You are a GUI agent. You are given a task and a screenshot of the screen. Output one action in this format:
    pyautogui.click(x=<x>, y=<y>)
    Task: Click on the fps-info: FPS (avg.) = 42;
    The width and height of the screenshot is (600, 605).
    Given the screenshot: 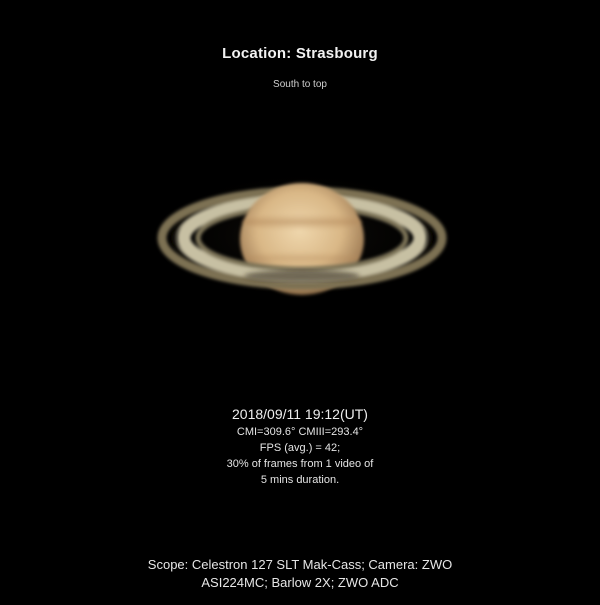 What is the action you would take?
    pyautogui.click(x=300, y=448)
    